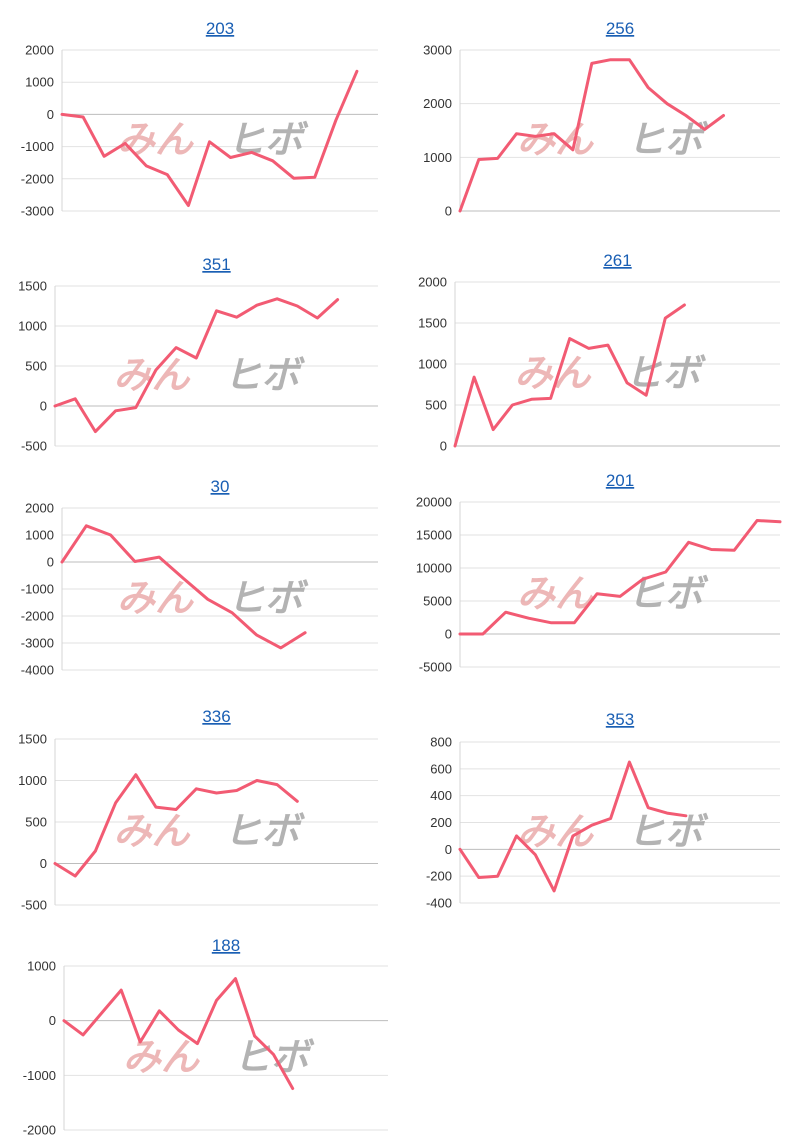  I want to click on y-tick-label: 10000, so click(434, 568).